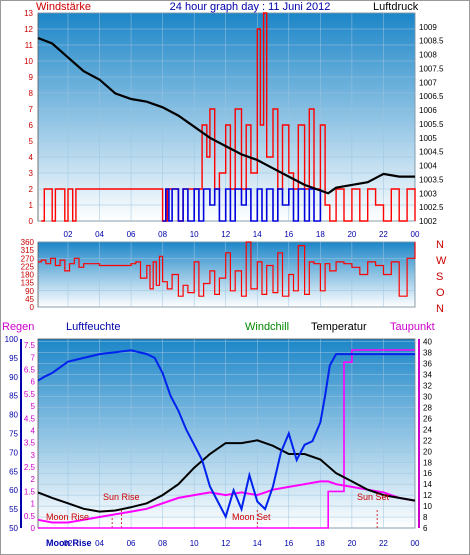 This screenshot has height=555, width=470. What do you see at coordinates (373, 497) in the screenshot?
I see `sun-set-label: Sun Set` at bounding box center [373, 497].